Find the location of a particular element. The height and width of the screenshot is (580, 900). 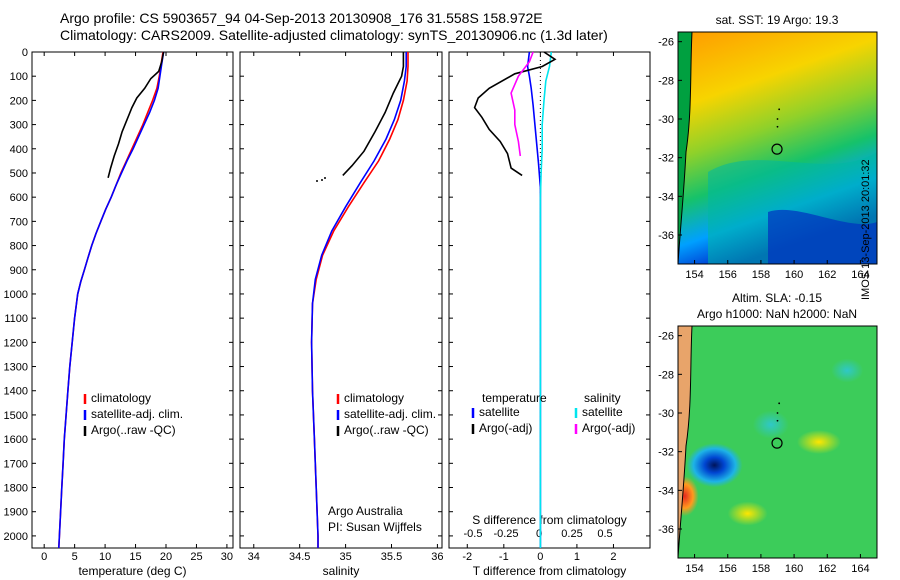

temperature-legend-label: climatology is located at coordinates (121, 398).